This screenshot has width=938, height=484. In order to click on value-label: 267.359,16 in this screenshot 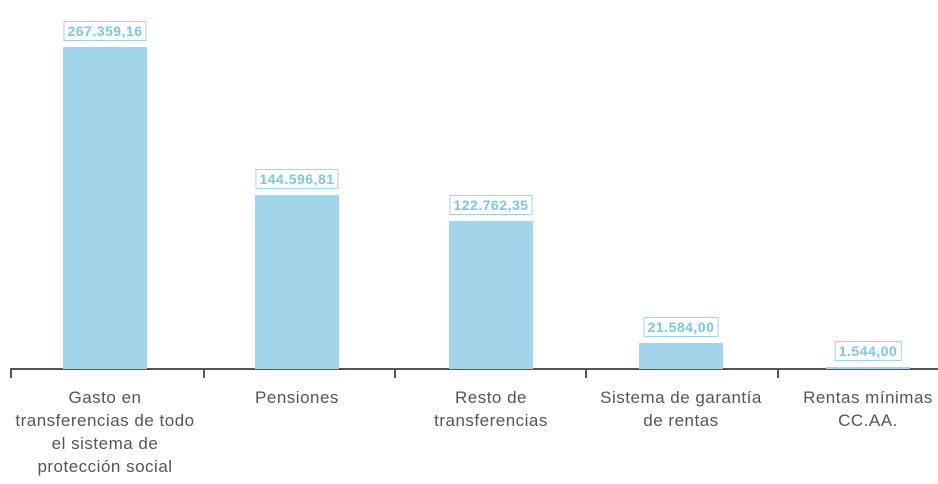, I will do `click(105, 31)`.